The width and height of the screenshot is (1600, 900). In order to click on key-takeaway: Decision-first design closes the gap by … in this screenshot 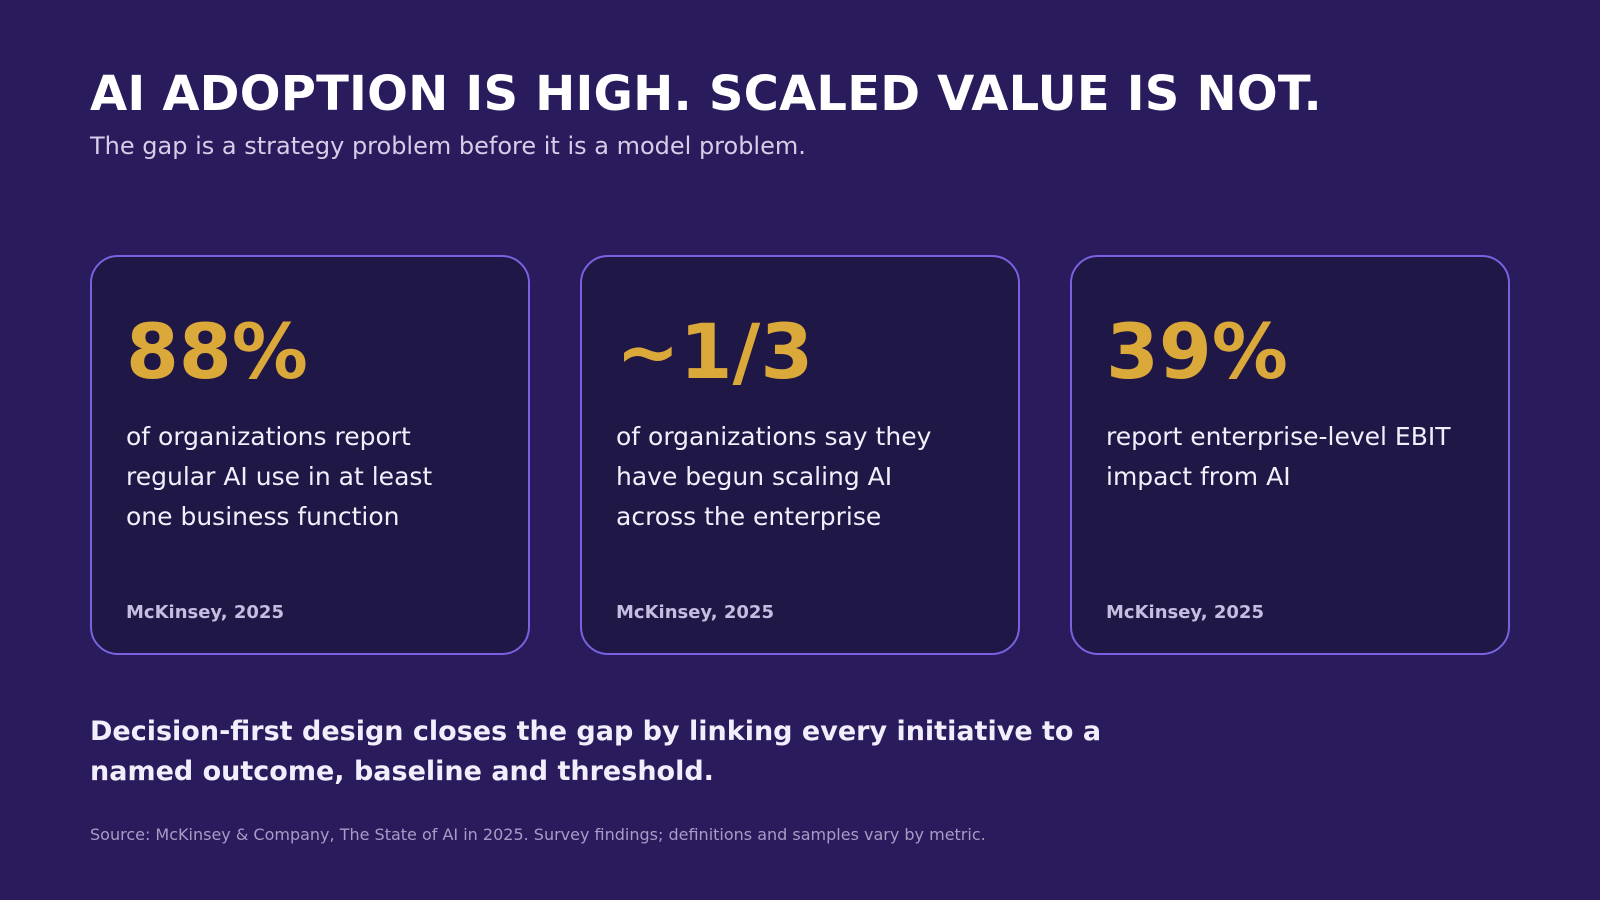, I will do `click(596, 751)`.